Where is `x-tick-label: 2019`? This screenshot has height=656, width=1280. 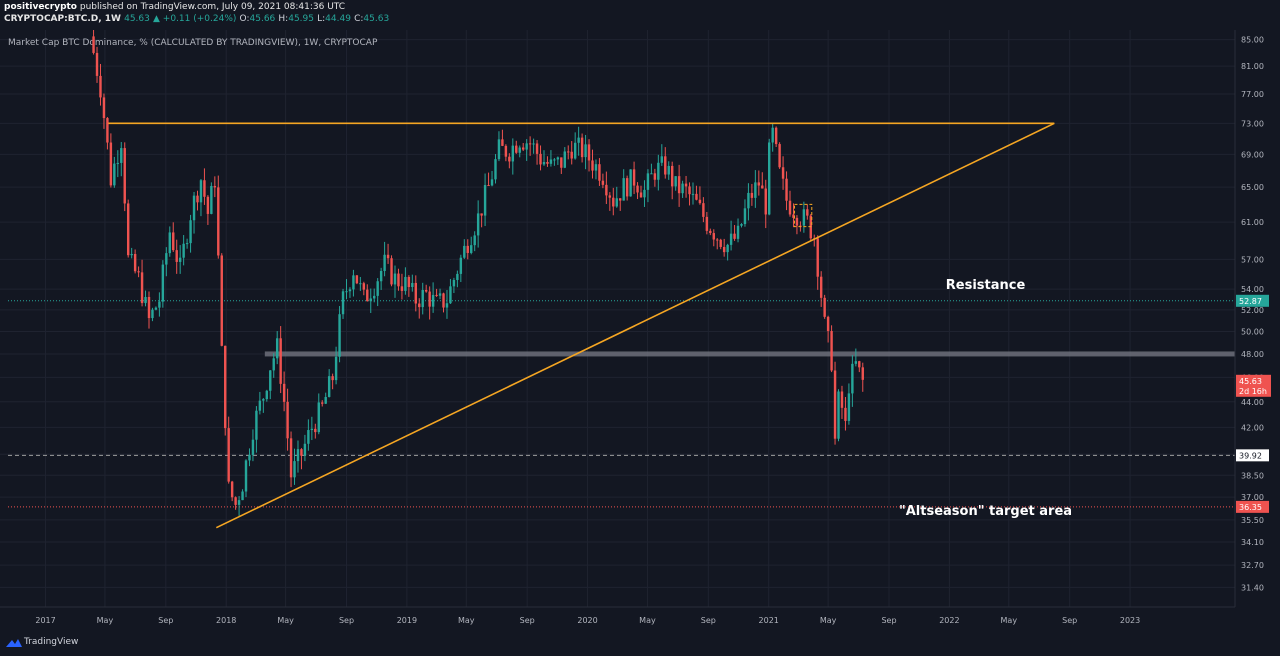
x-tick-label: 2019 is located at coordinates (407, 620).